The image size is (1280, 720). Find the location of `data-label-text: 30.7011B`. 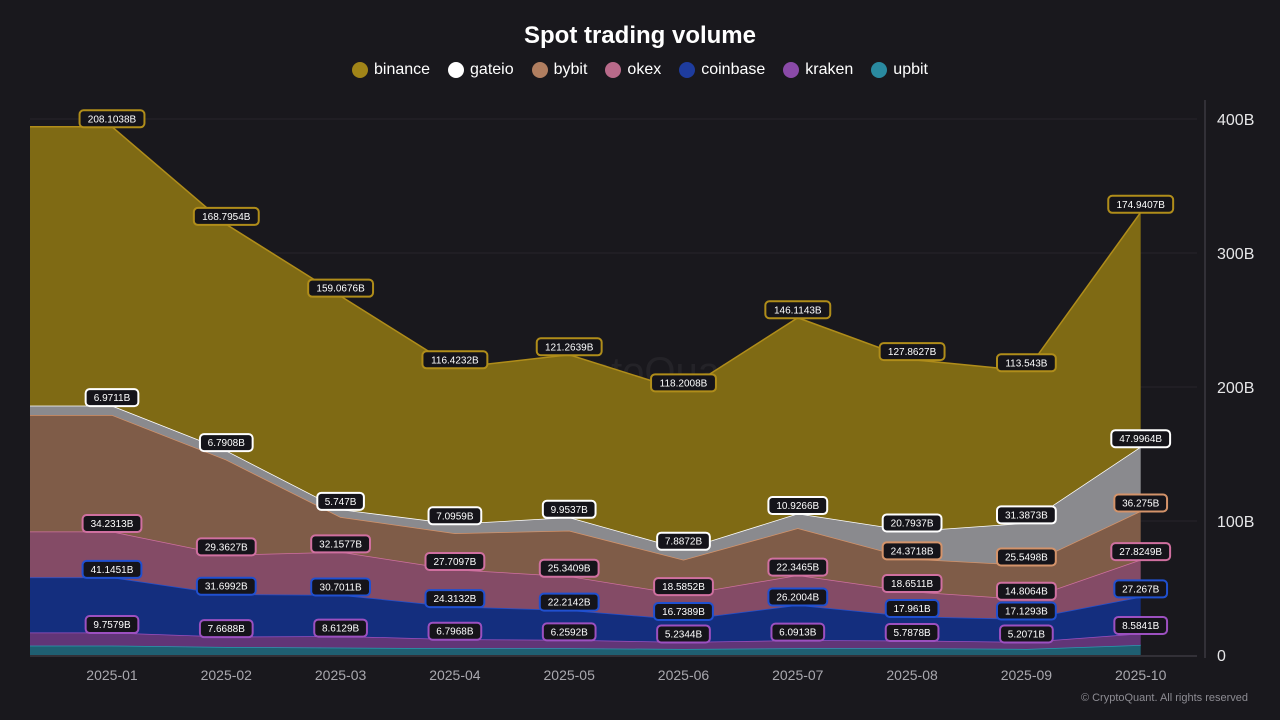

data-label-text: 30.7011B is located at coordinates (341, 587).